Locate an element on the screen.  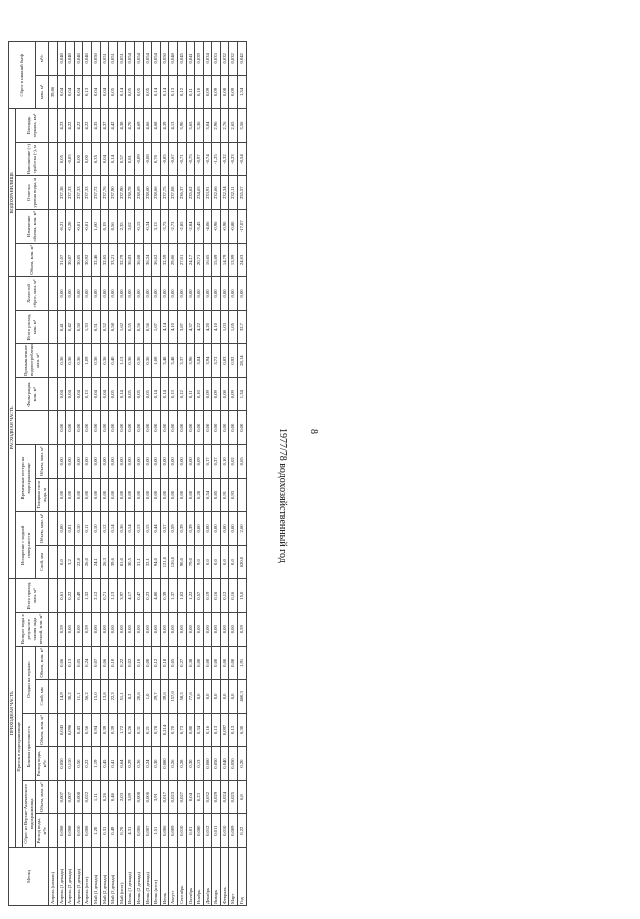
value-cell: -0,97 is located at coordinates (199, 159).